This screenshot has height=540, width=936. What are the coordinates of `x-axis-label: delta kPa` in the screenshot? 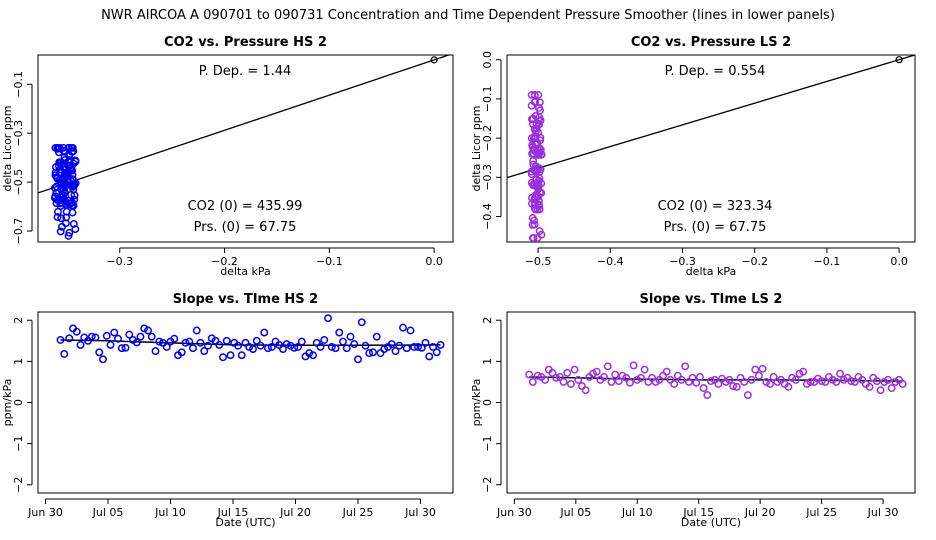 It's located at (711, 271).